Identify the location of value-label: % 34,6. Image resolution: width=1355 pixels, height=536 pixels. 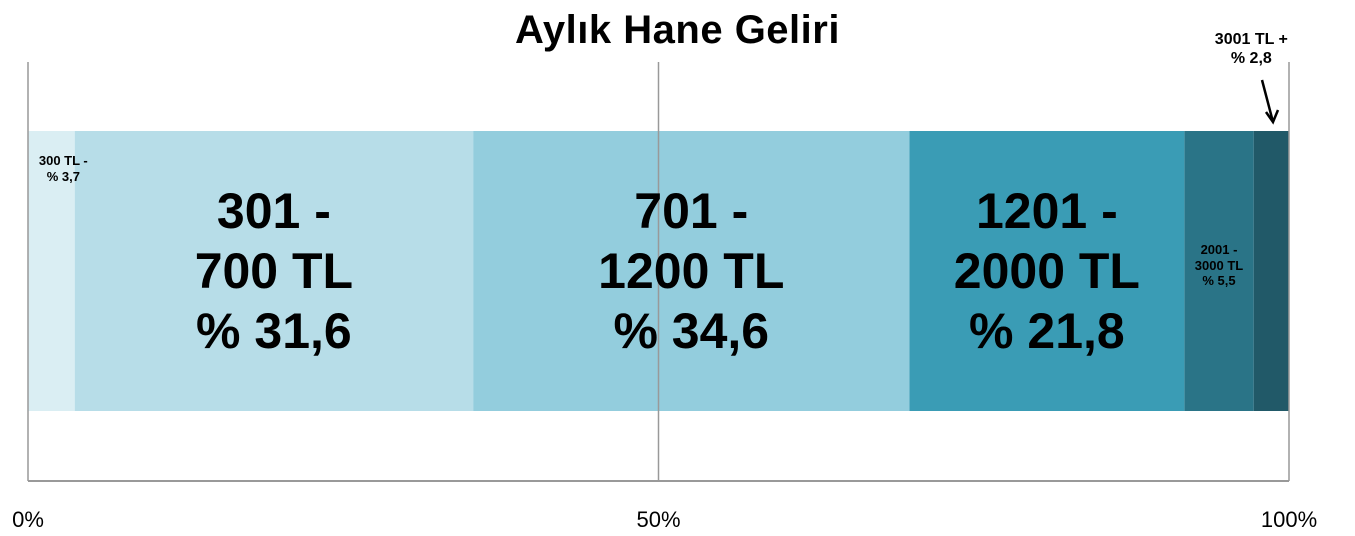
(691, 331).